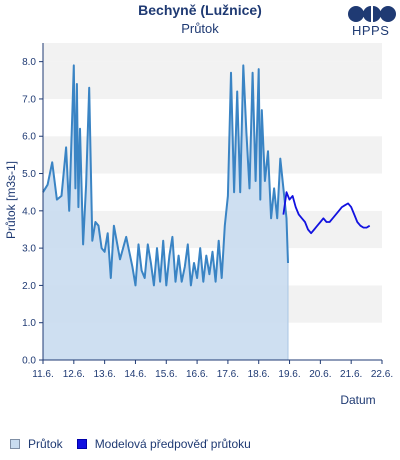 Image resolution: width=400 pixels, height=460 pixels. Describe the element at coordinates (29, 99) in the screenshot. I see `y-tick-label: 7.0` at that location.